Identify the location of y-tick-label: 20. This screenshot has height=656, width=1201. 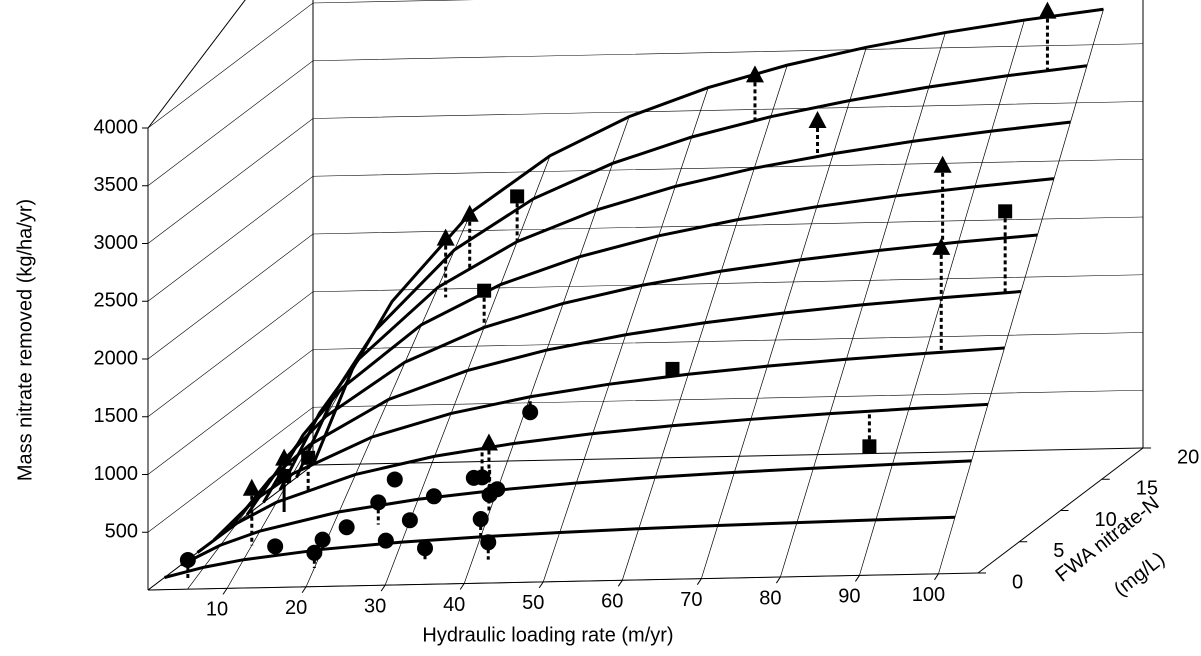
(1188, 457).